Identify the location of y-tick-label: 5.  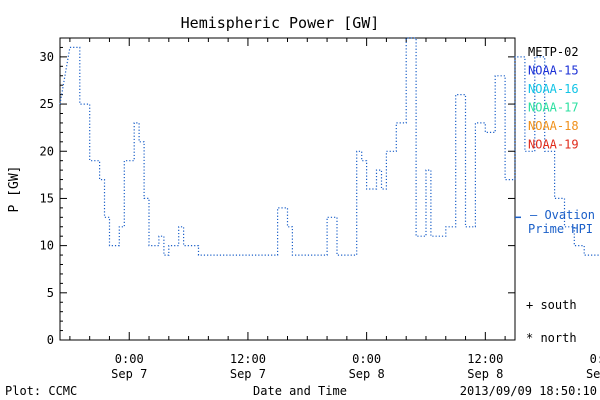
(50, 293).